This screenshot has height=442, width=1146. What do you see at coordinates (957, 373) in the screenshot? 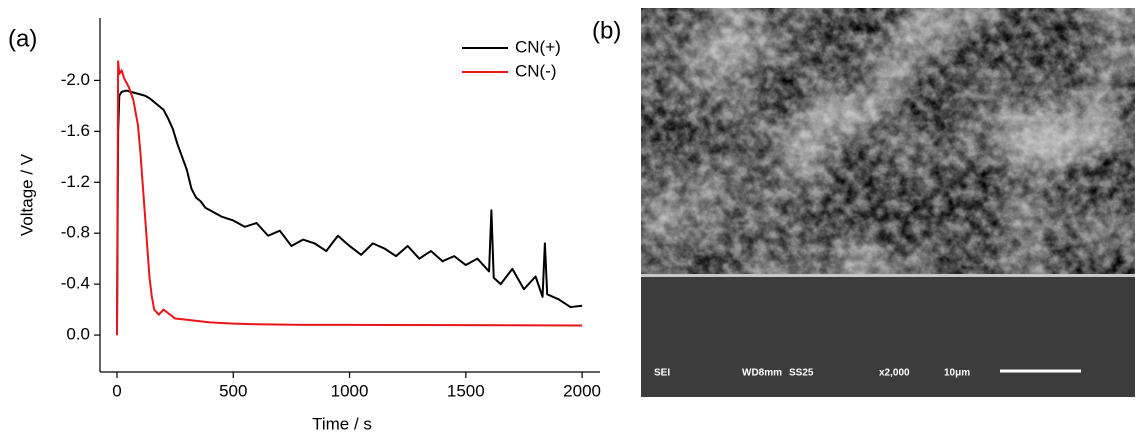
I see `sem-info: 10μm` at bounding box center [957, 373].